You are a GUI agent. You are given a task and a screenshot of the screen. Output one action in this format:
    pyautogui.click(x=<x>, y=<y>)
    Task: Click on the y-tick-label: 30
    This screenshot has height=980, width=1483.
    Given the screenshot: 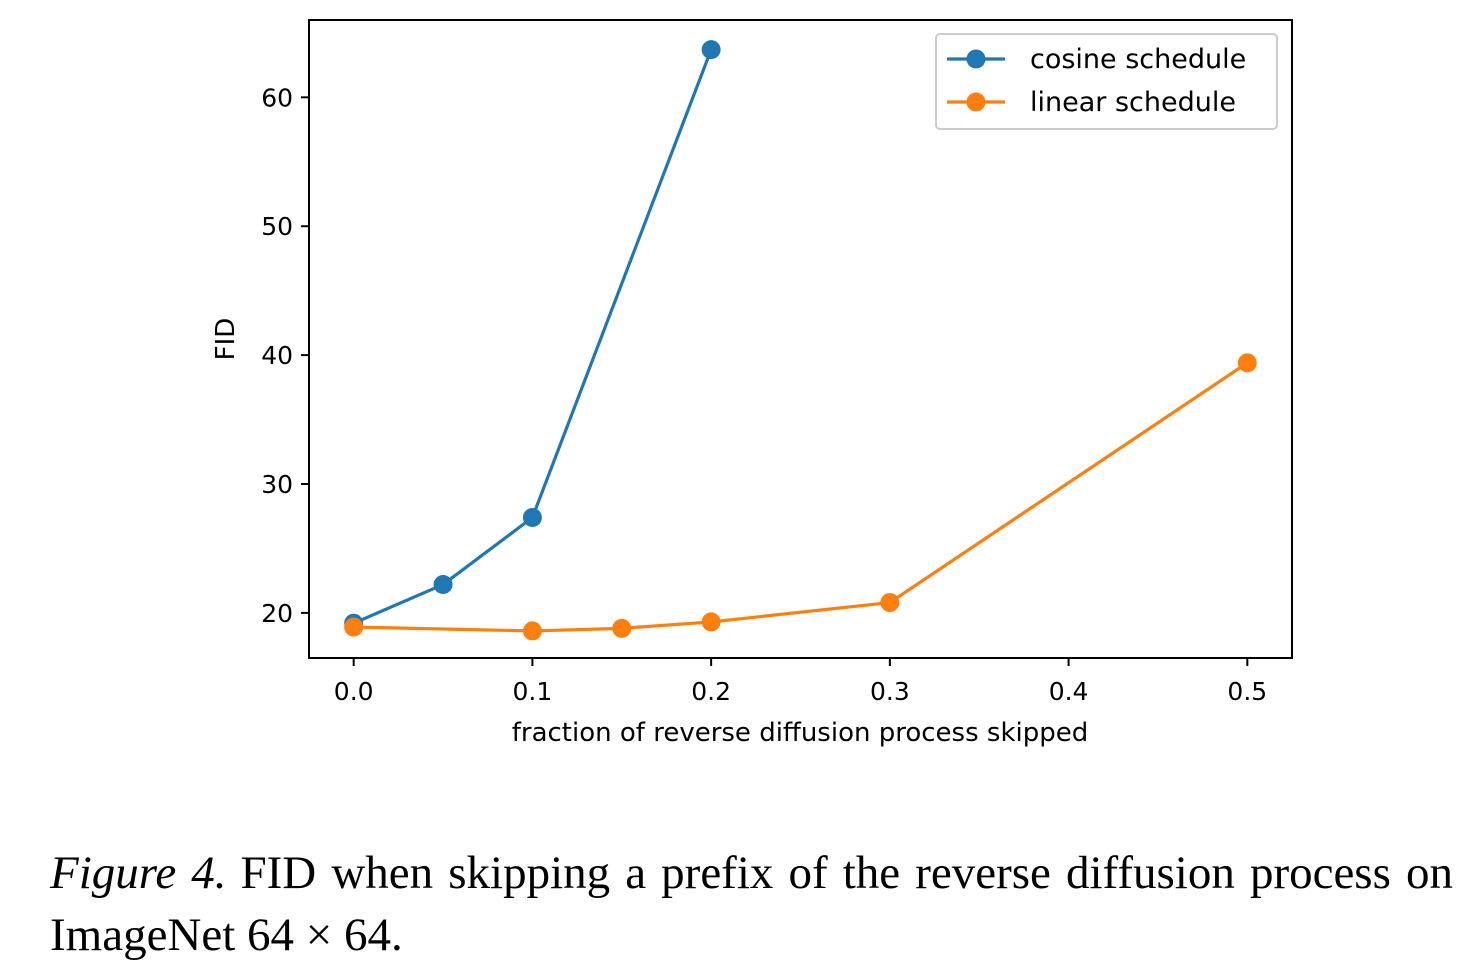 What is the action you would take?
    pyautogui.click(x=277, y=484)
    